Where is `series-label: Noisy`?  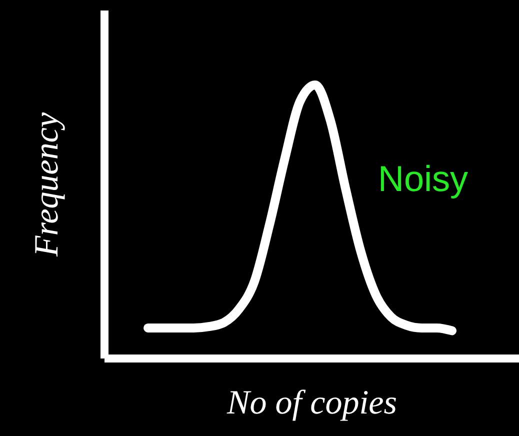
series-label: Noisy is located at coordinates (423, 178).